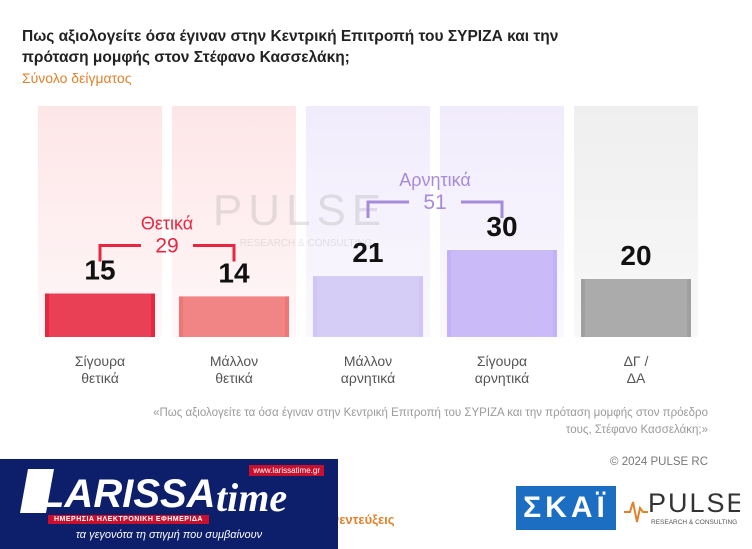 The image size is (752, 549). Describe the element at coordinates (128, 494) in the screenshot. I see `larissa-word: LARISSA` at that location.